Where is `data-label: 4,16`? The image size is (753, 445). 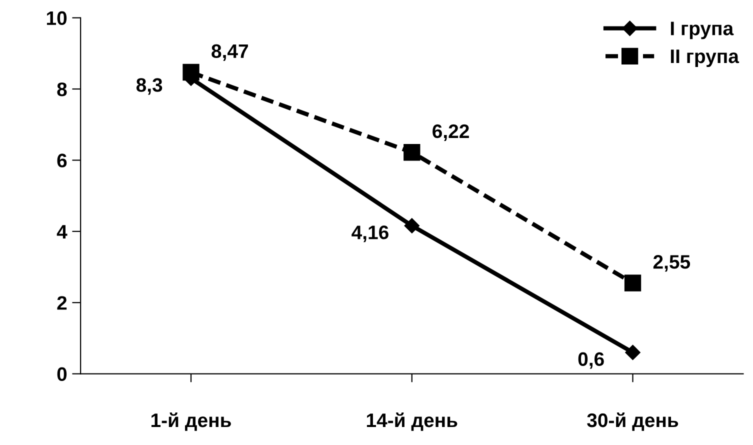 data-label: 4,16 is located at coordinates (370, 233).